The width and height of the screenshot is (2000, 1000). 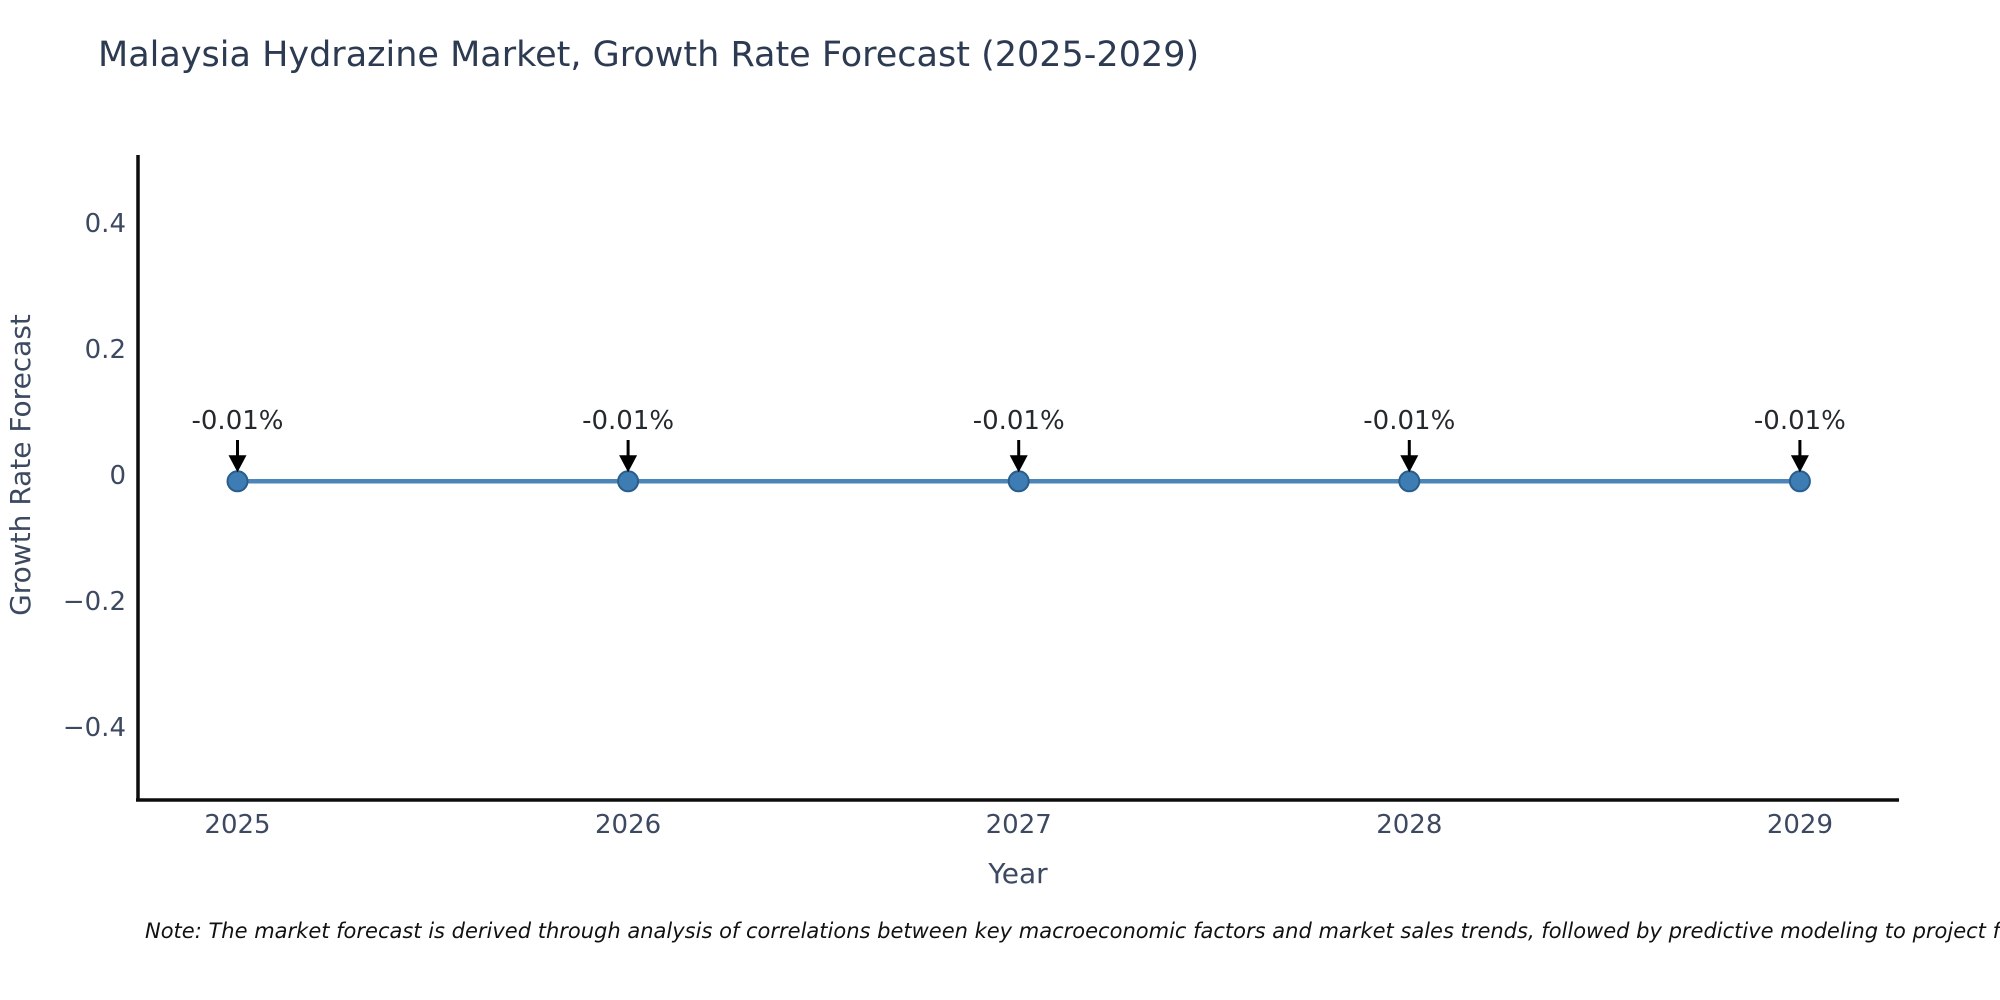 I want to click on point-annotations: -0.01% -0.01% -0.01% -0.01% -0.01%, so click(x=1019, y=439).